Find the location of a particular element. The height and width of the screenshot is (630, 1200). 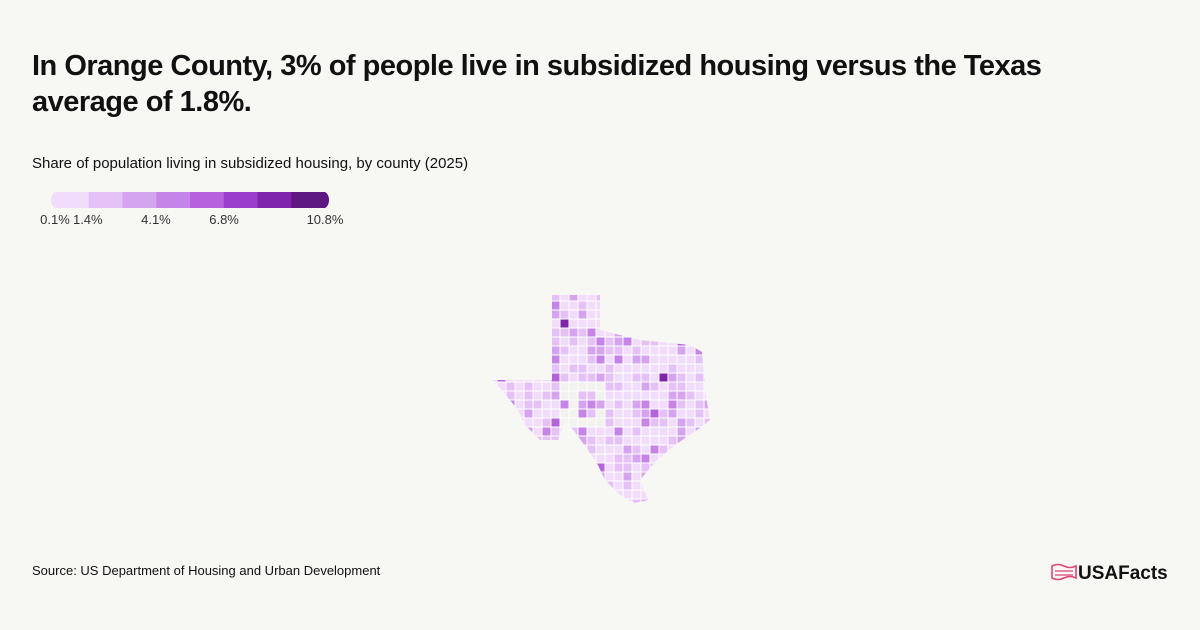

brand: USAFacts is located at coordinates (1123, 573).